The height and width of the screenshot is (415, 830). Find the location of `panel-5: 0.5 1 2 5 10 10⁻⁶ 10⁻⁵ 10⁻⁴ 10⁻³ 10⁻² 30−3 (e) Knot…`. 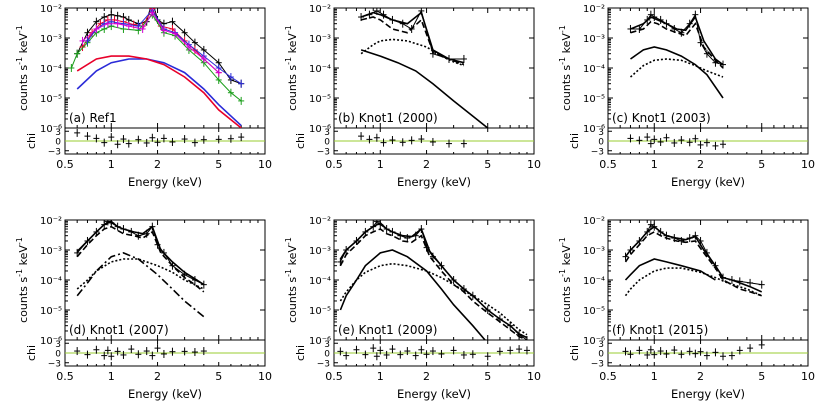

panel-5: 0.5 1 2 5 10 10⁻⁶ 10⁻⁵ 10⁻⁴ 10⁻³ 10⁻² 30−3 (e) Knot… is located at coordinates (412, 308).